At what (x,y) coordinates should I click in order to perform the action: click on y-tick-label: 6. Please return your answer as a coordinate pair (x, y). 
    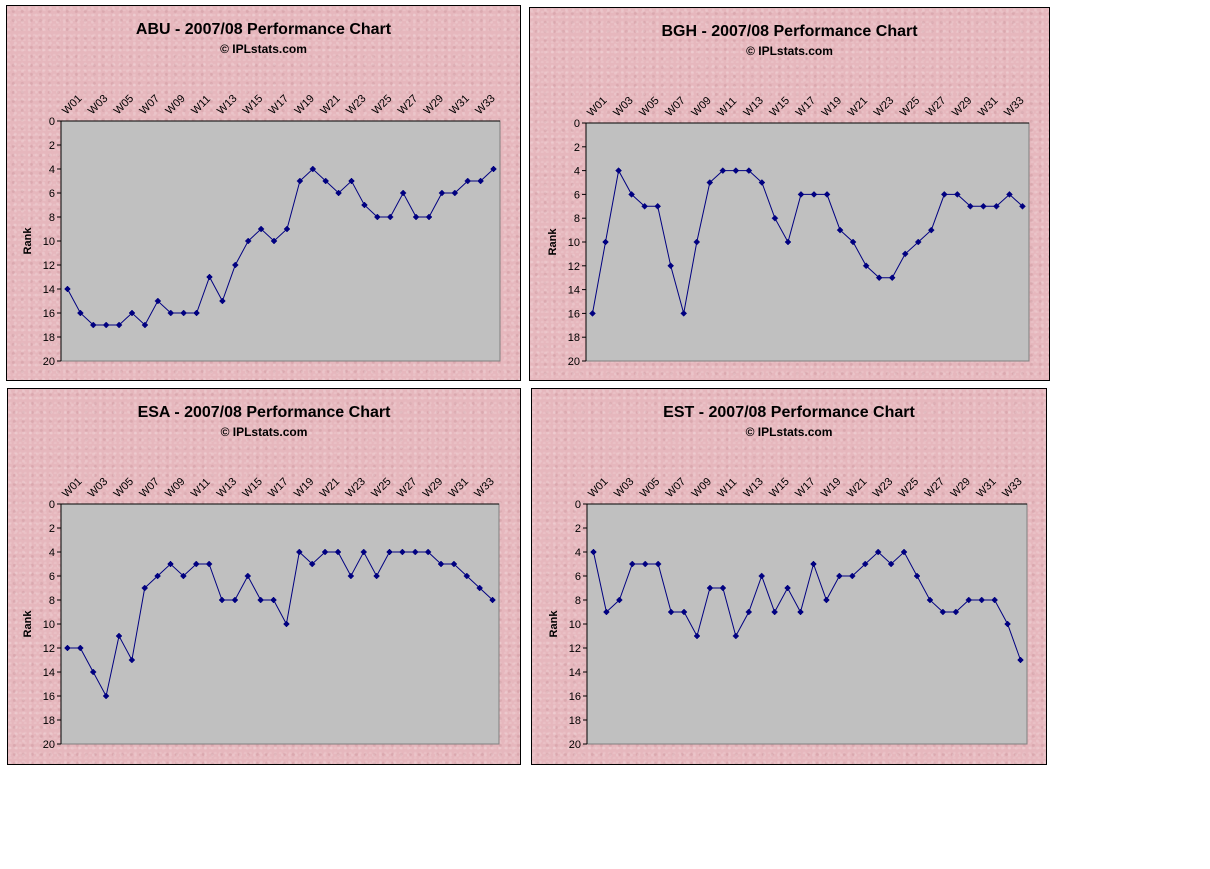
    Looking at the image, I should click on (52, 577).